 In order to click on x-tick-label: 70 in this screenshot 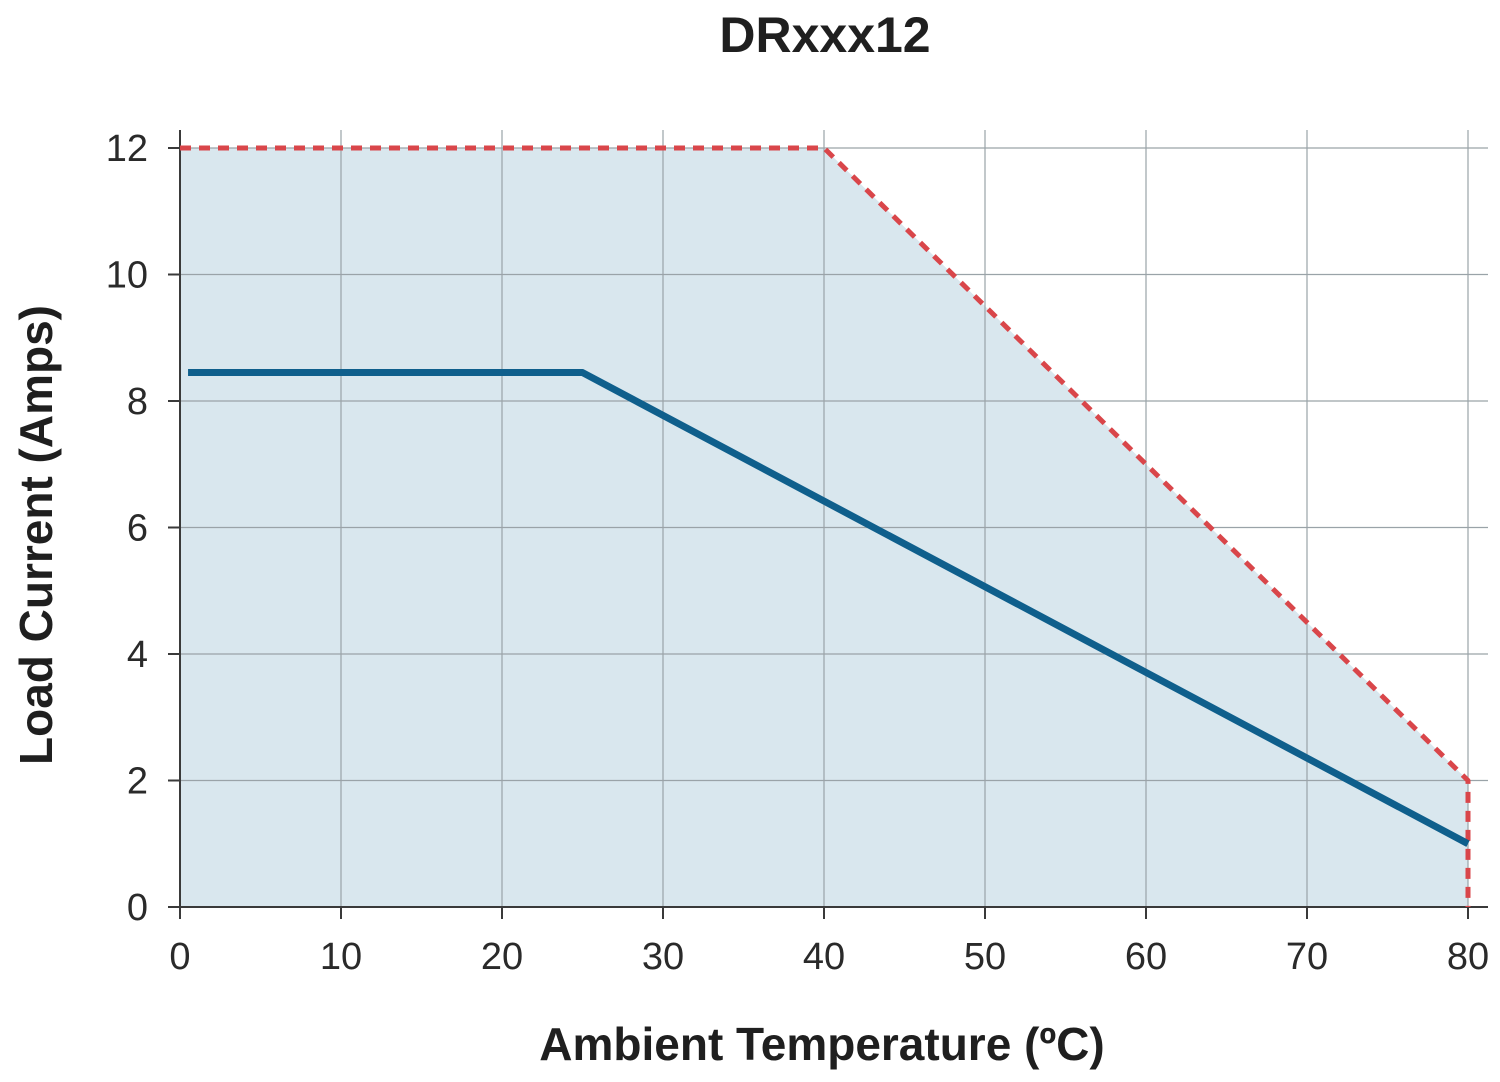, I will do `click(1307, 957)`.